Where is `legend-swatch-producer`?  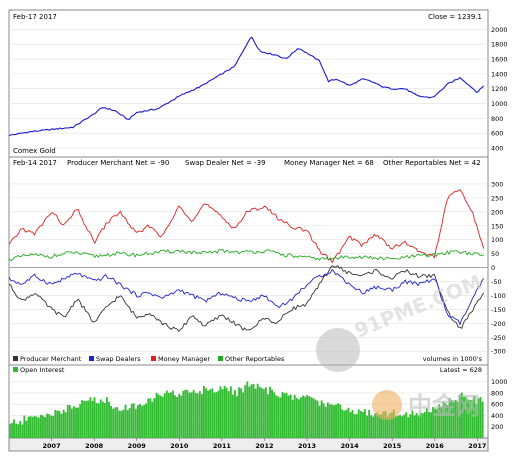
legend-swatch-producer is located at coordinates (15, 358).